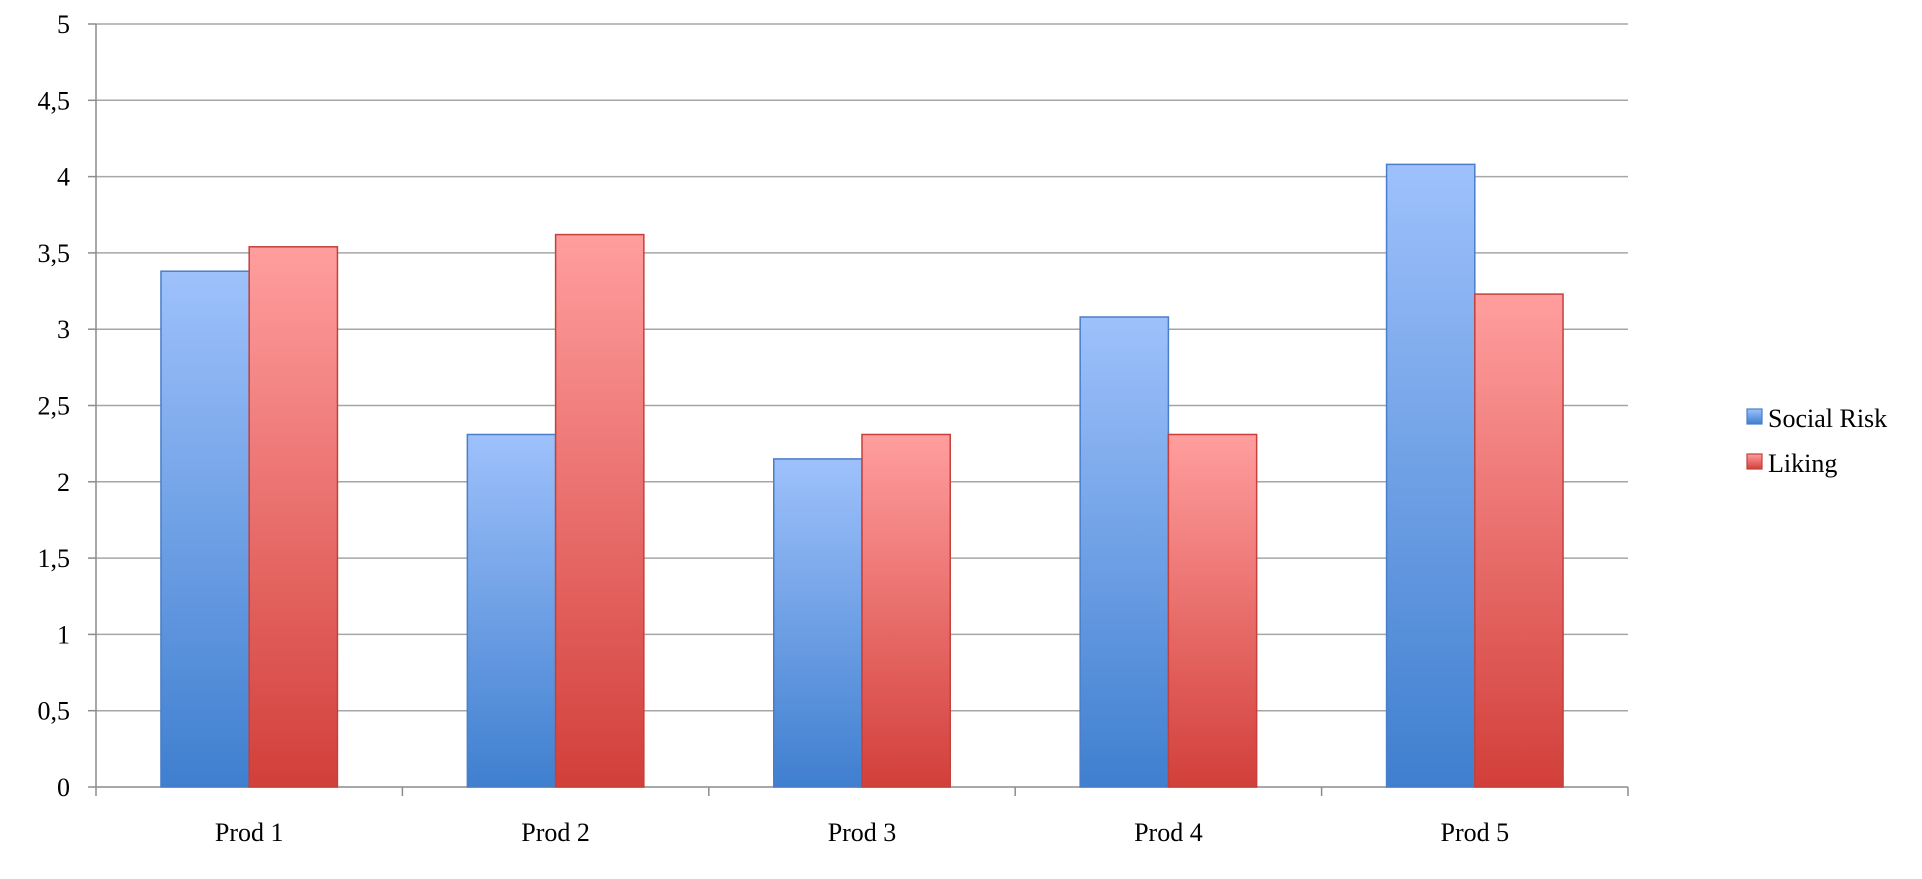  What do you see at coordinates (1474, 832) in the screenshot?
I see `x-category-label: Prod 5` at bounding box center [1474, 832].